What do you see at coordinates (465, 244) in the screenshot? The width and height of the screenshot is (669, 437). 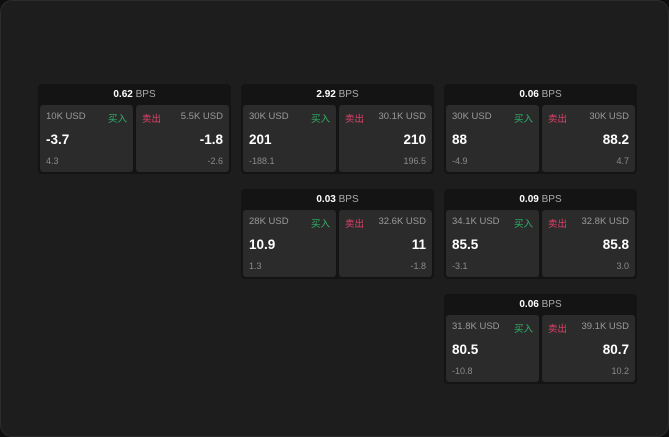 I see `buy-price: 85.5` at bounding box center [465, 244].